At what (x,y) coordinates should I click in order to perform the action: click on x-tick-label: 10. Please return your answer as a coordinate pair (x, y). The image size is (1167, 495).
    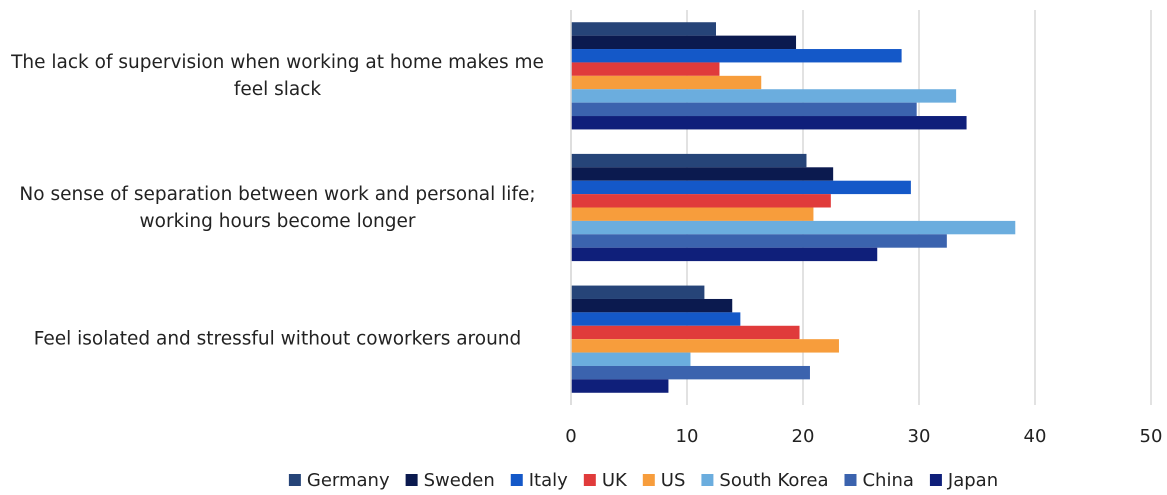
    Looking at the image, I should click on (687, 436).